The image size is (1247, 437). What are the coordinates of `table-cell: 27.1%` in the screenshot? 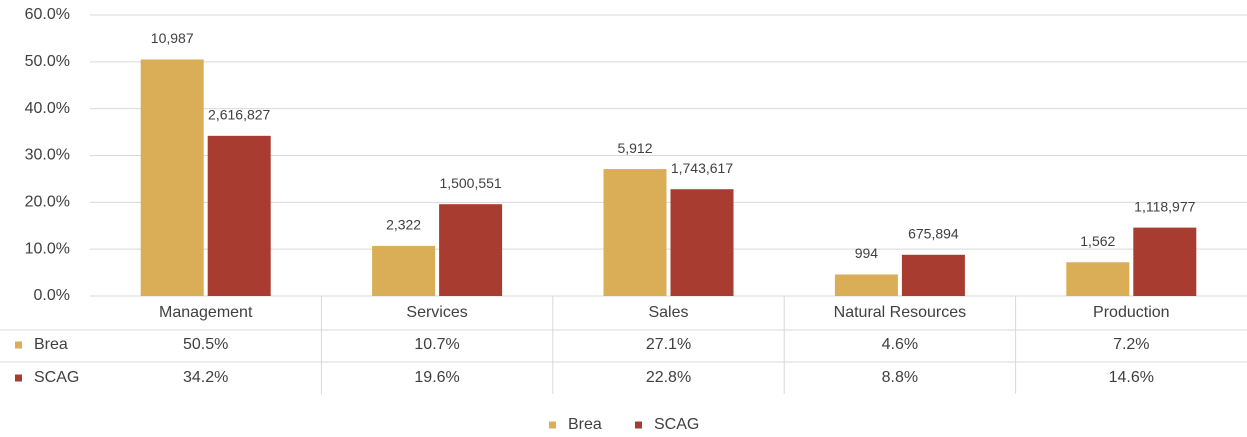 It's located at (668, 344).